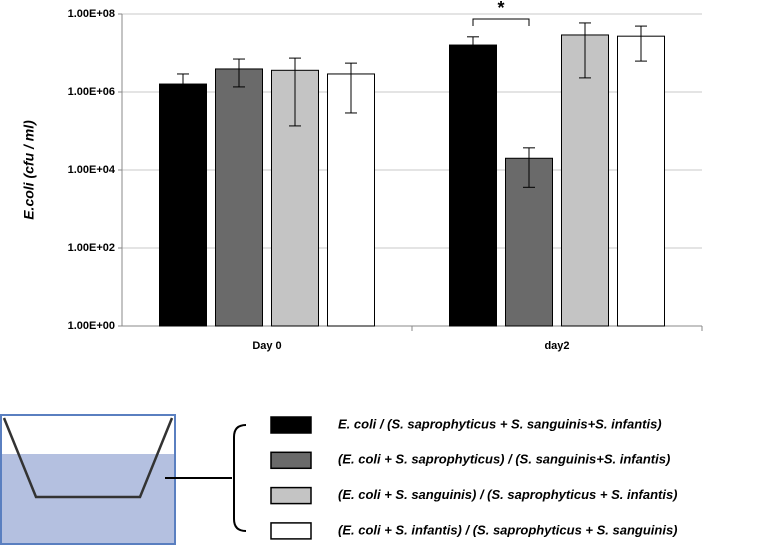  Describe the element at coordinates (240, 478) in the screenshot. I see `bracket` at that location.